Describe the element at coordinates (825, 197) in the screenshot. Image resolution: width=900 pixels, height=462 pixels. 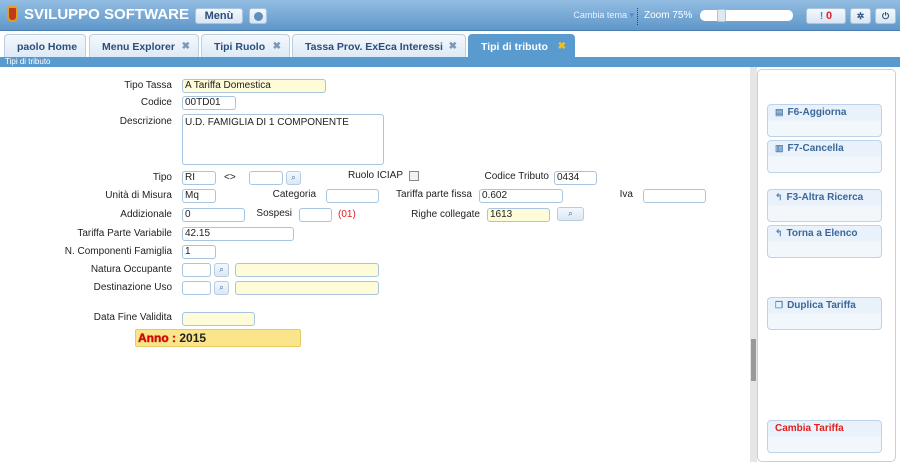
I see `button-label: F3-Altra Ricerca` at that location.